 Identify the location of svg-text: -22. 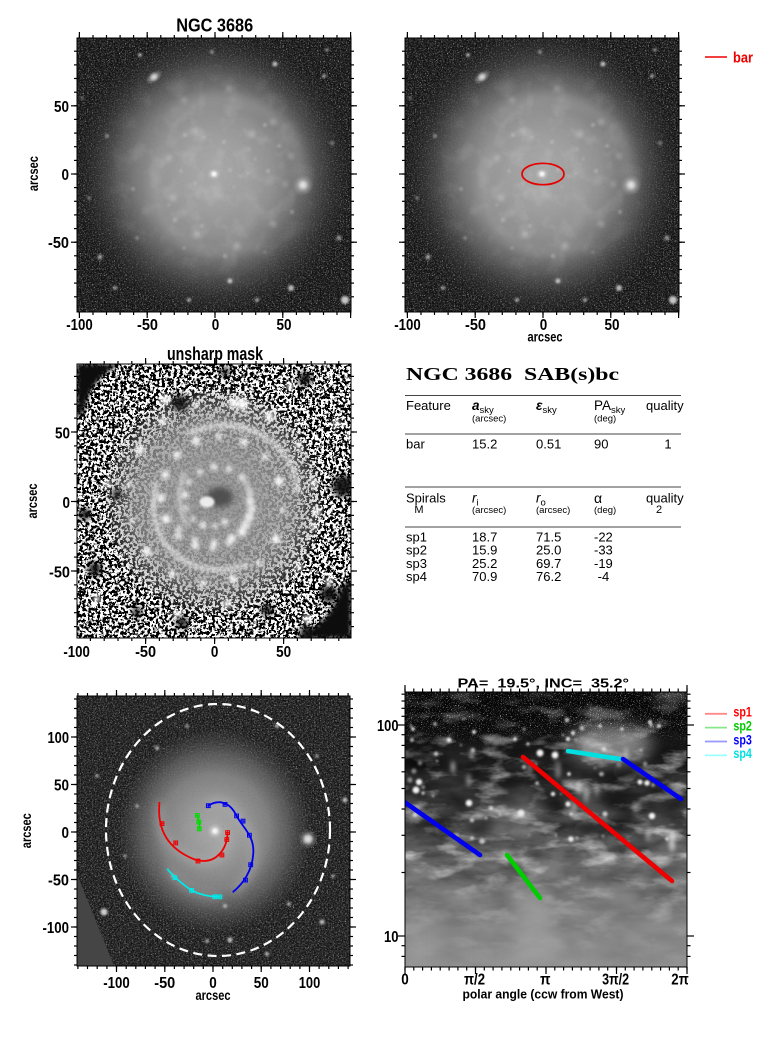
(603, 537).